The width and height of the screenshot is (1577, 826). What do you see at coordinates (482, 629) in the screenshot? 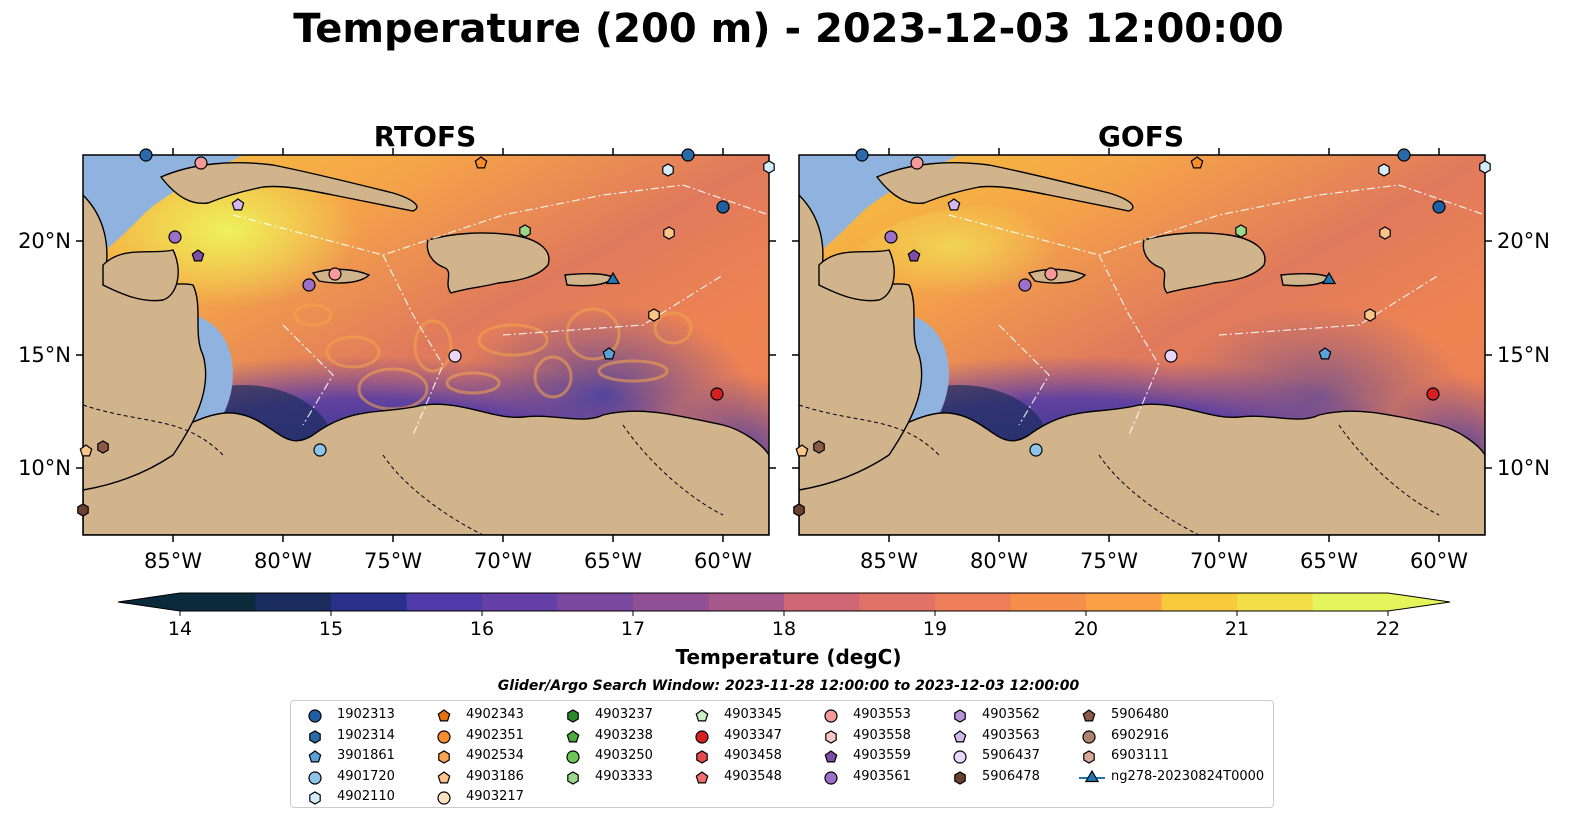
I see `colorbar-tick-label: 16` at bounding box center [482, 629].